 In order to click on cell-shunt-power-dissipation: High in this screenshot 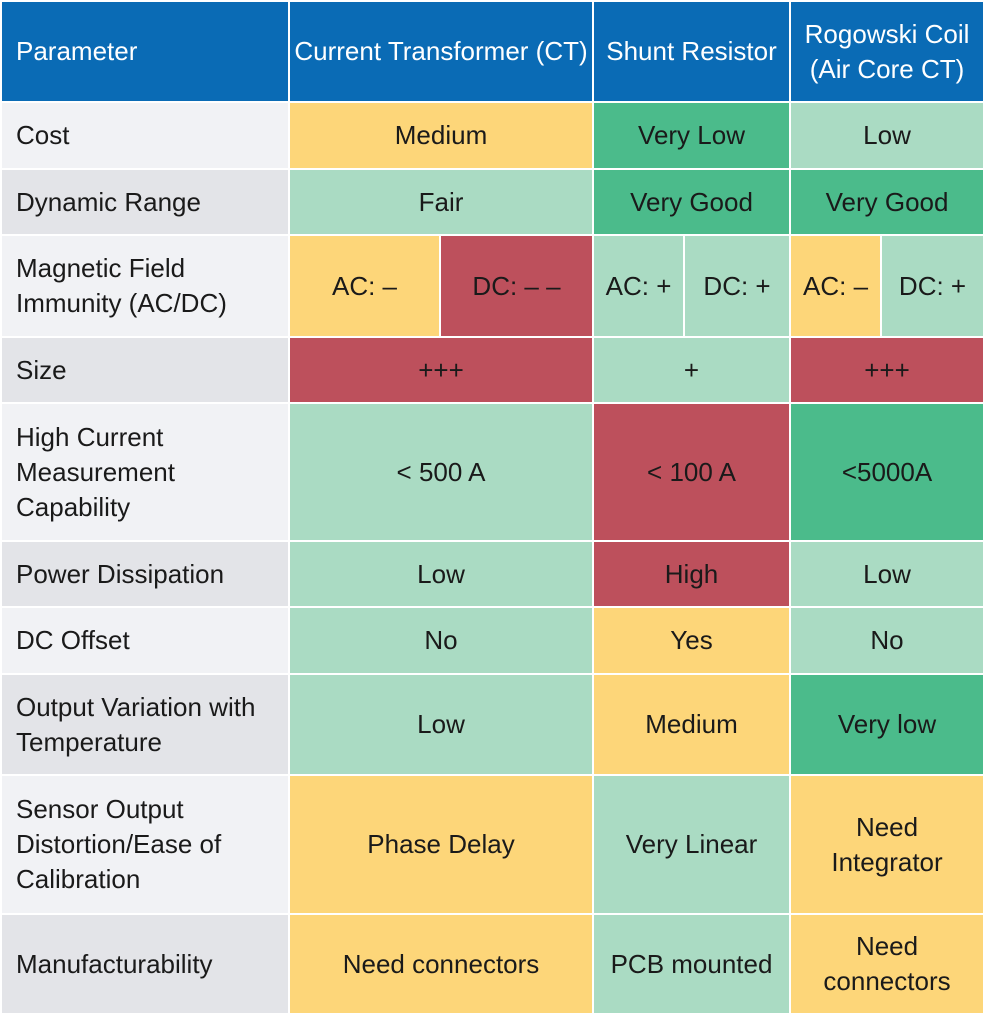, I will do `click(692, 574)`.